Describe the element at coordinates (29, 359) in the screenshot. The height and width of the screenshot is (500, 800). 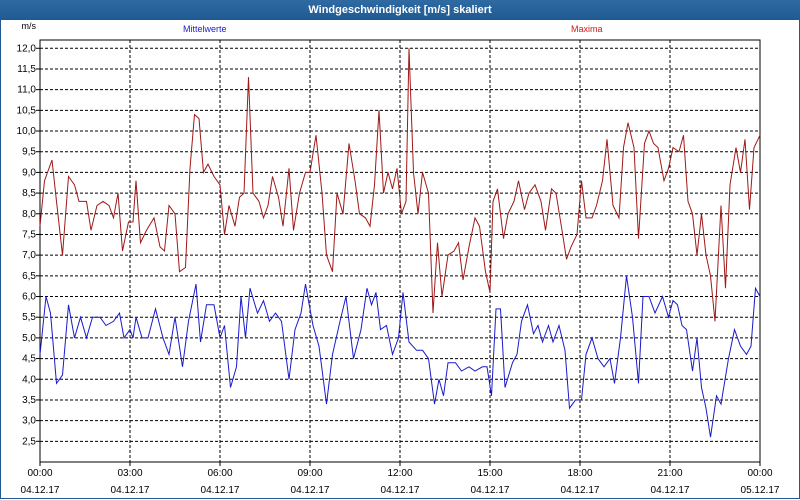
I see `y-tick-label: 4,5` at that location.